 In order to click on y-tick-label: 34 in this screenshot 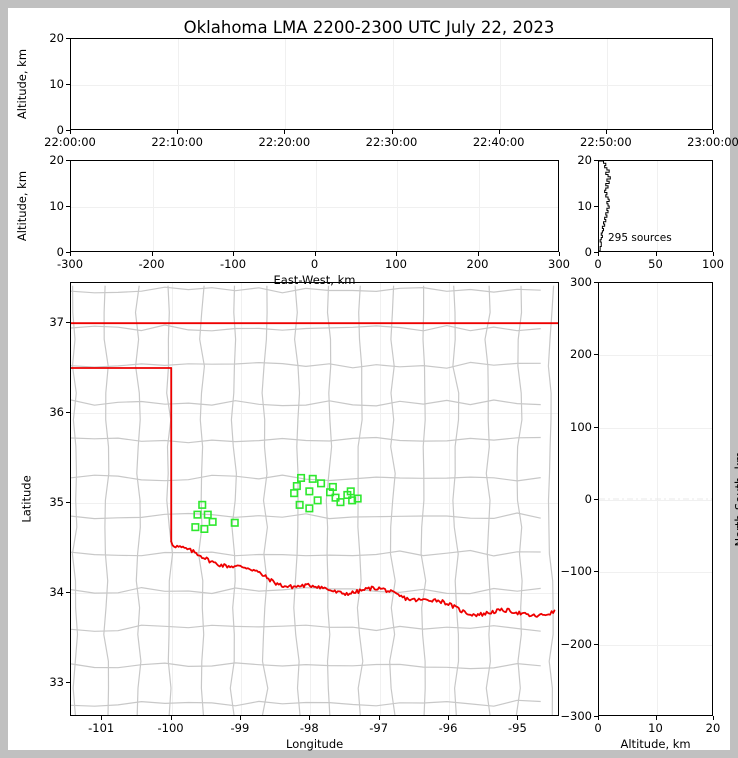, I will do `click(56, 592)`.